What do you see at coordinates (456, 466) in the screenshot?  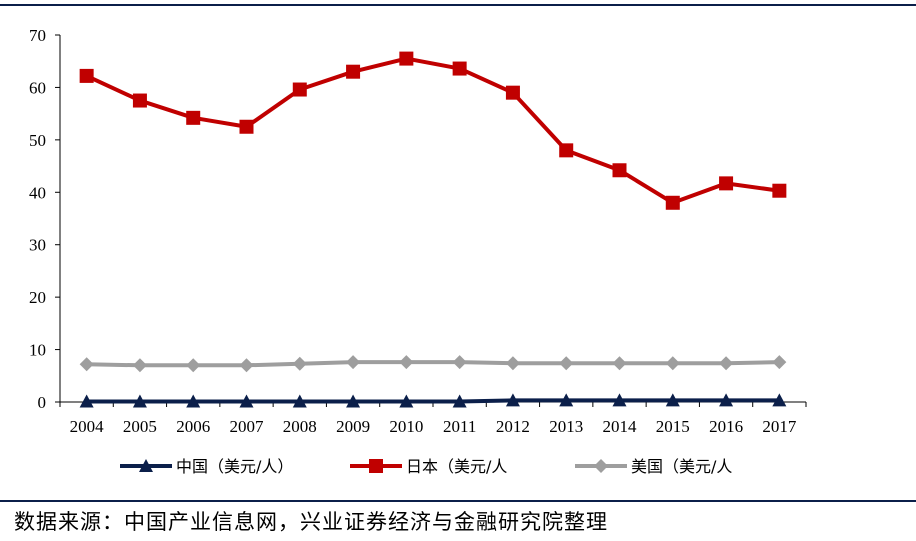 I see `legend-label: 日本（美元/人` at bounding box center [456, 466].